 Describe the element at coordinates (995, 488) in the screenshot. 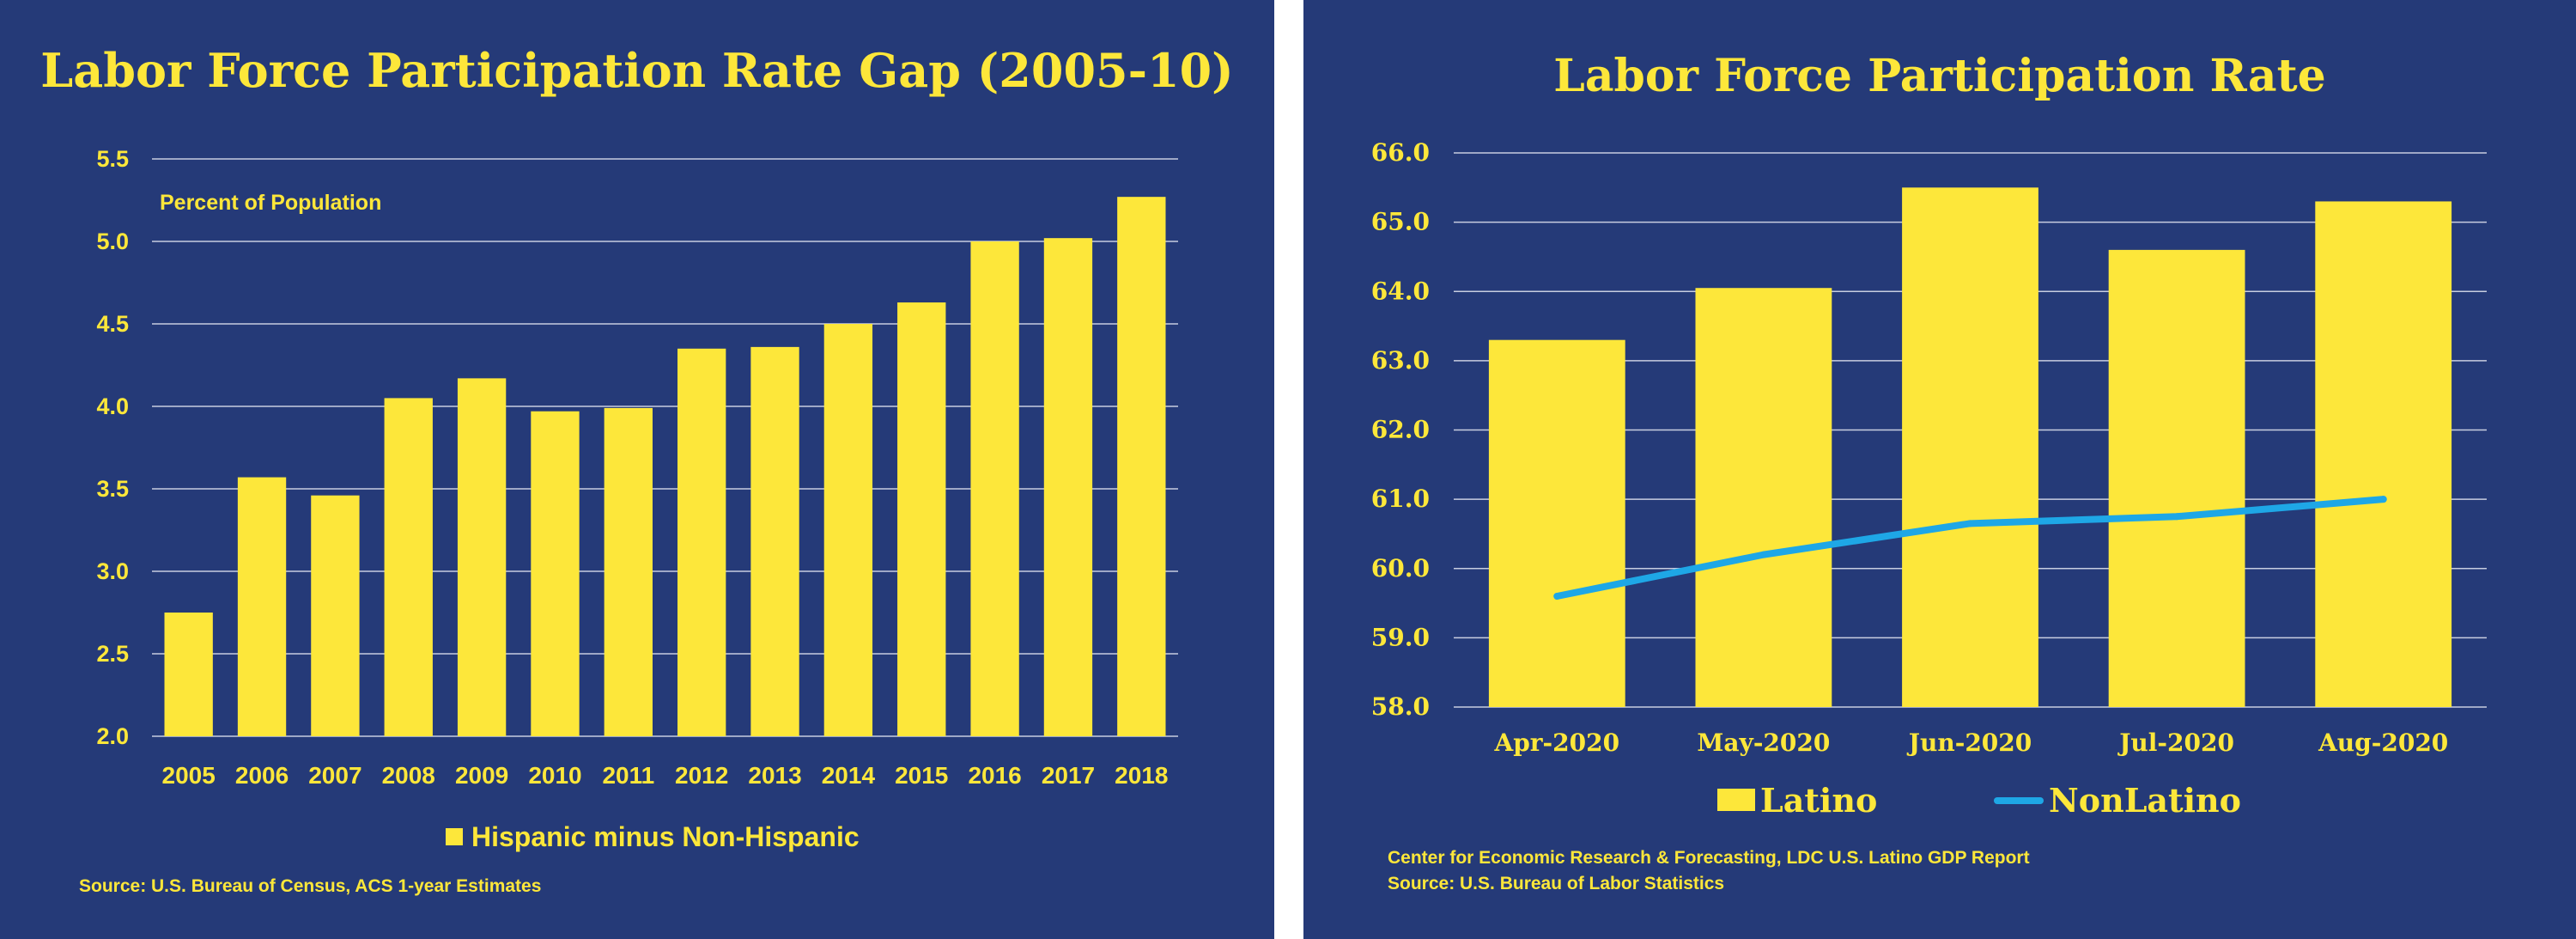

I see `left-bar-2016` at that location.